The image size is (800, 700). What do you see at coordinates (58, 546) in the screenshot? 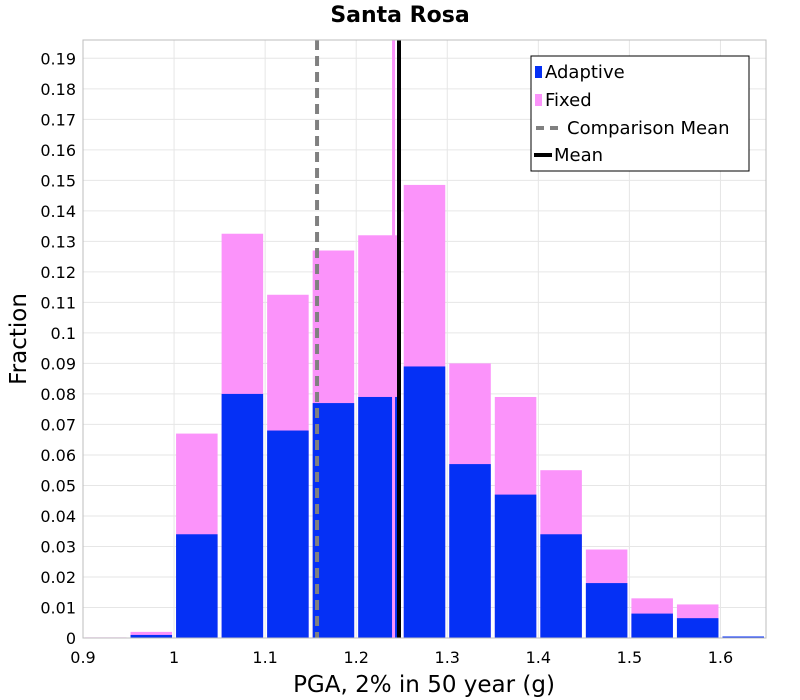
I see `y-tick-label: 0.03` at bounding box center [58, 546].